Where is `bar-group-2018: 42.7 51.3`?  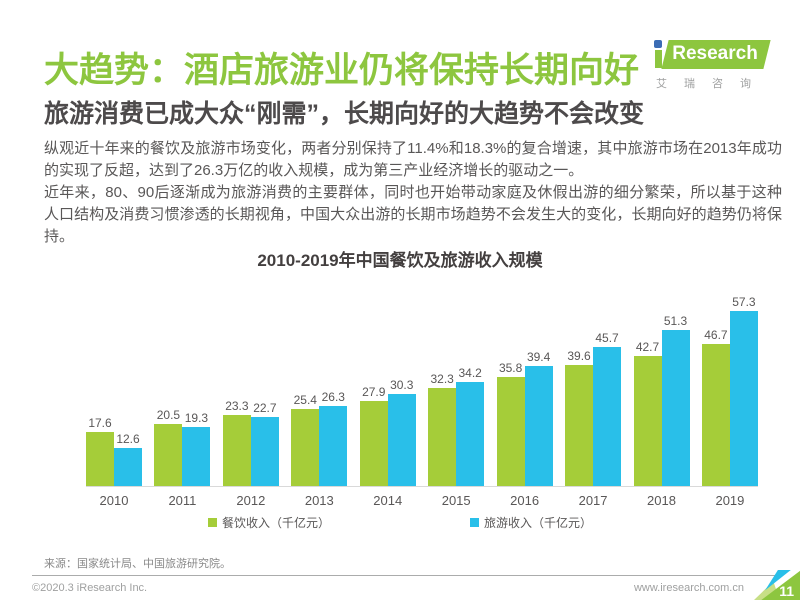 bar-group-2018: 42.7 51.3 is located at coordinates (661, 385).